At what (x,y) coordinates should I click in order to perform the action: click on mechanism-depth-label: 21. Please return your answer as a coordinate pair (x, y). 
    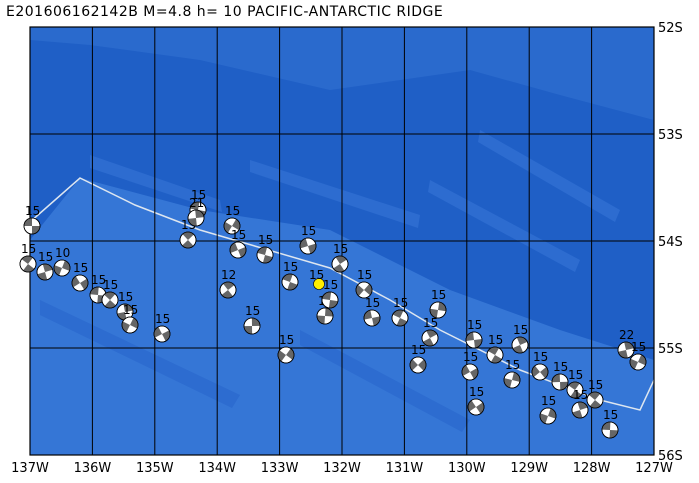
    Looking at the image, I should click on (196, 203).